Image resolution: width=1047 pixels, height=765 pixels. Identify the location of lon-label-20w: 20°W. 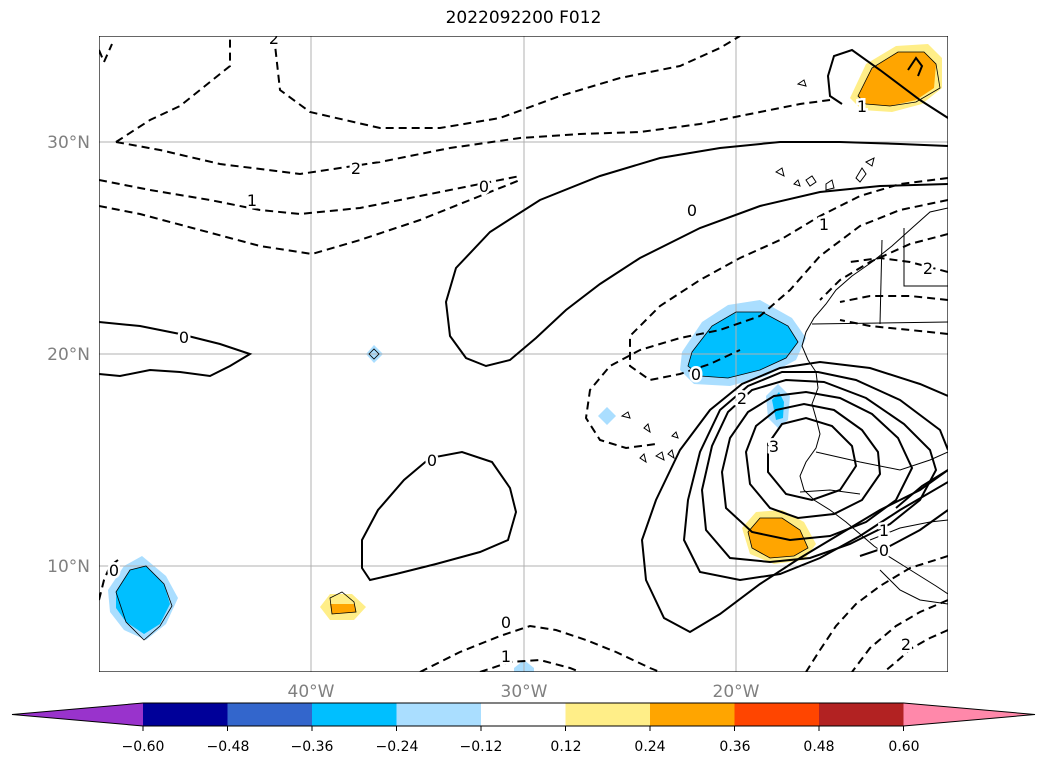
(736, 692).